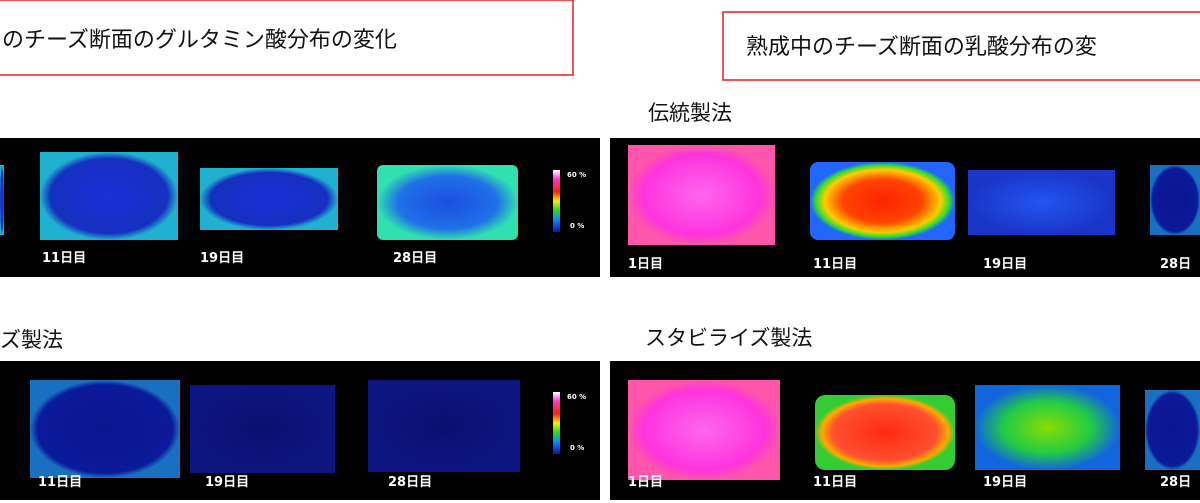 The image size is (1200, 503). Describe the element at coordinates (690, 113) in the screenshot. I see `heading: 伝統製法` at that location.